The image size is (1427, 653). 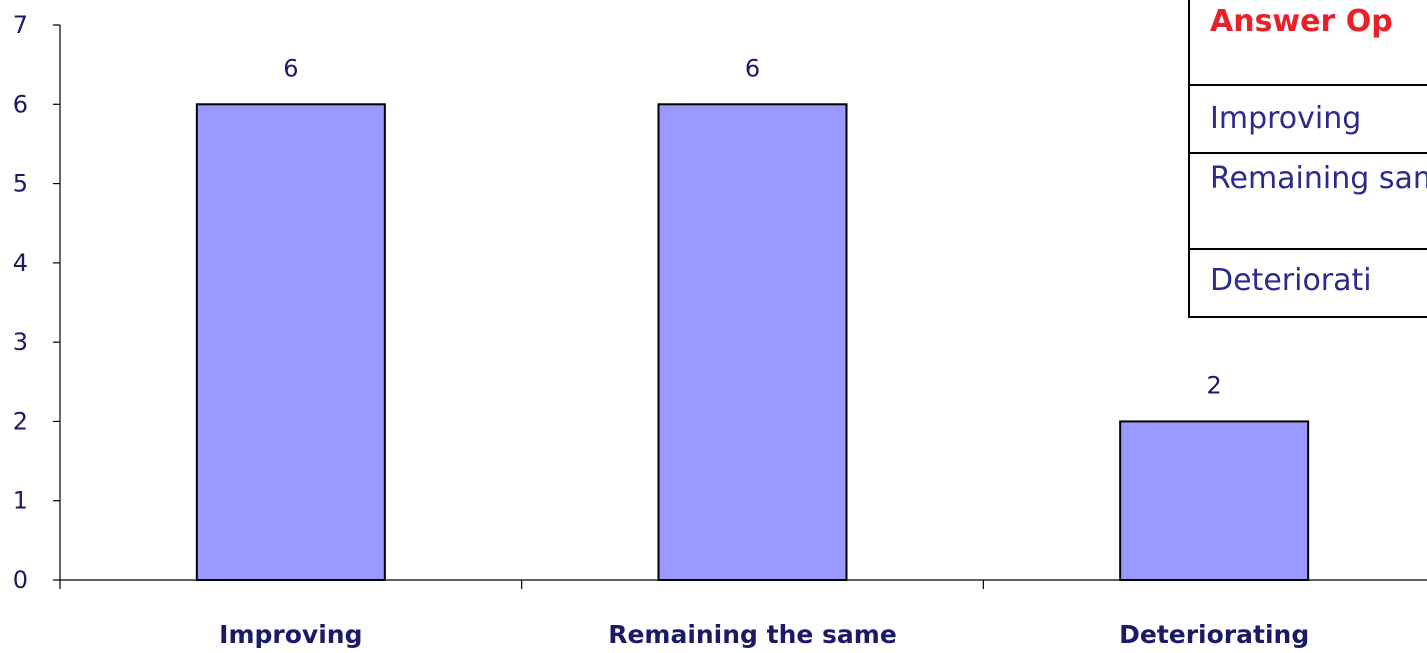 I want to click on y-tick-label: 7, so click(x=20, y=25).